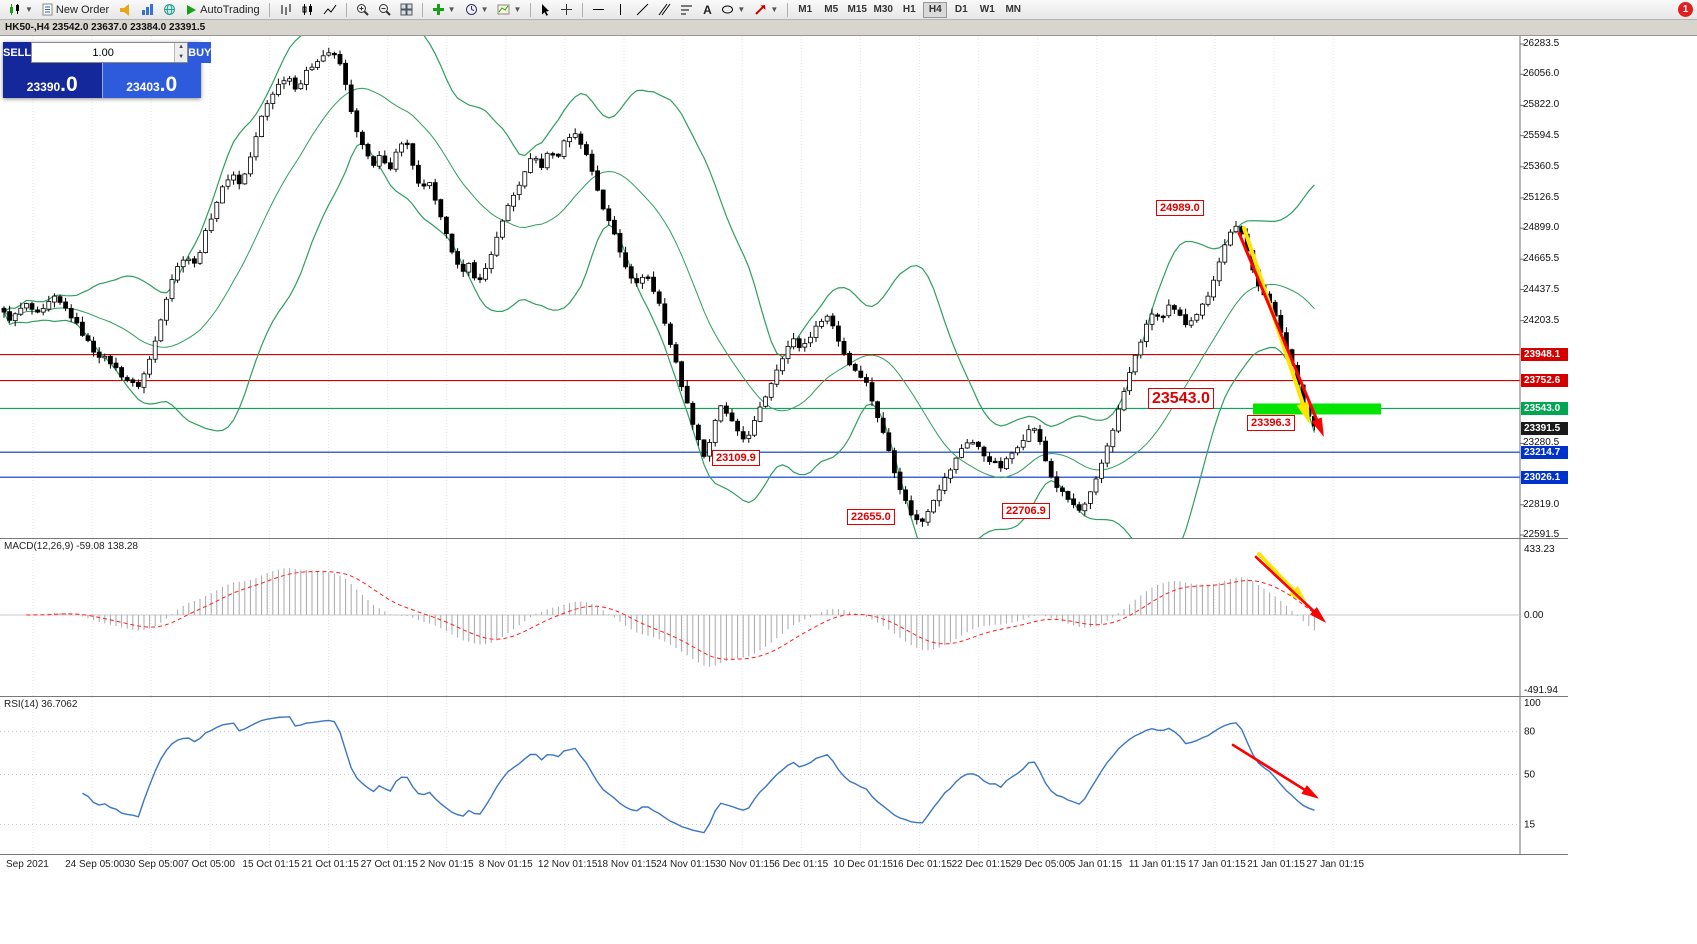 The width and height of the screenshot is (1697, 944). I want to click on candlestick-icon, so click(307, 9).